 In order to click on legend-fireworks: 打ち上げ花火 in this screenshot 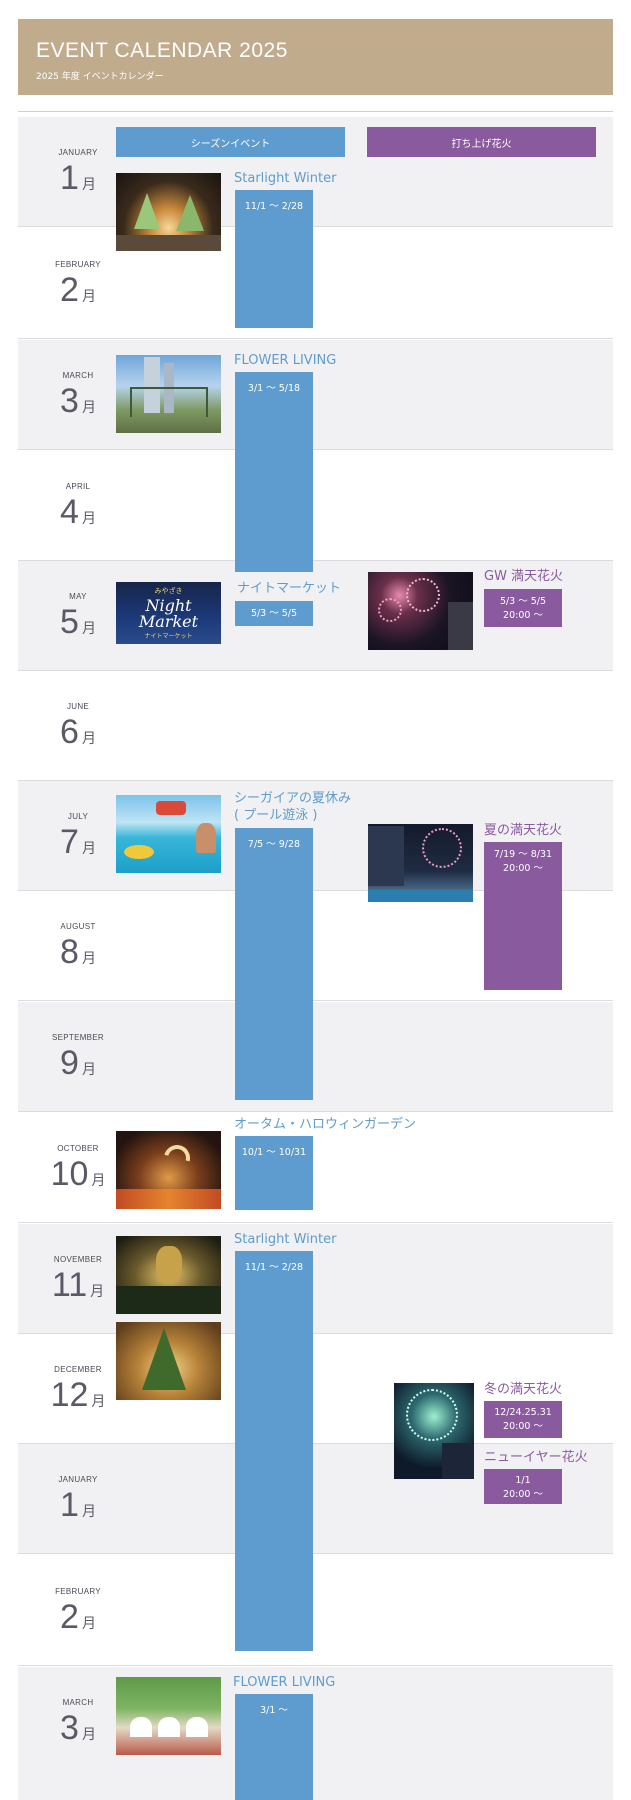, I will do `click(481, 142)`.